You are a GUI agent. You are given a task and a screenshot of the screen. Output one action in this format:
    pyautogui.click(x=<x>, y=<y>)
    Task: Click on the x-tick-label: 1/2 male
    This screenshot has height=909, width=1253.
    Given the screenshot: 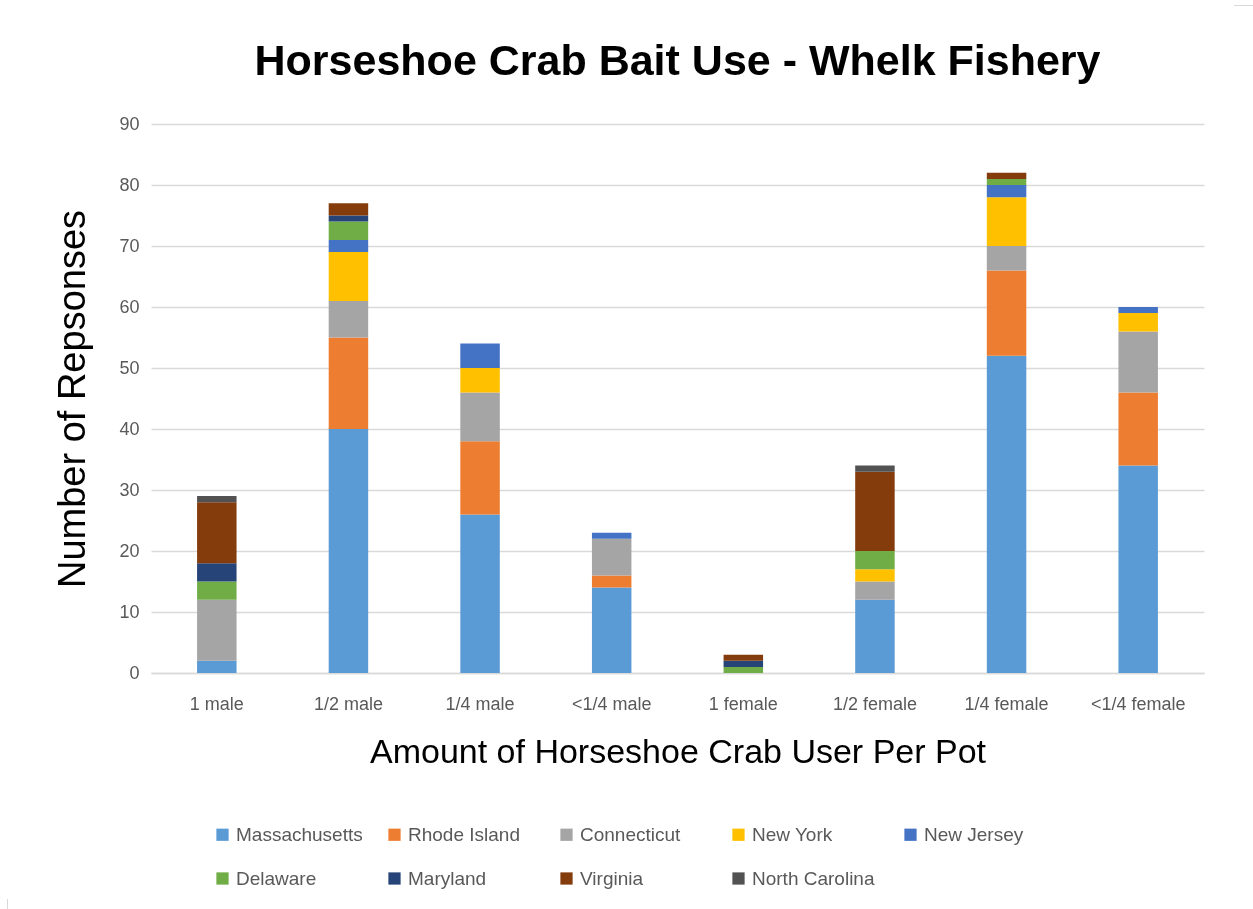 What is the action you would take?
    pyautogui.click(x=348, y=703)
    